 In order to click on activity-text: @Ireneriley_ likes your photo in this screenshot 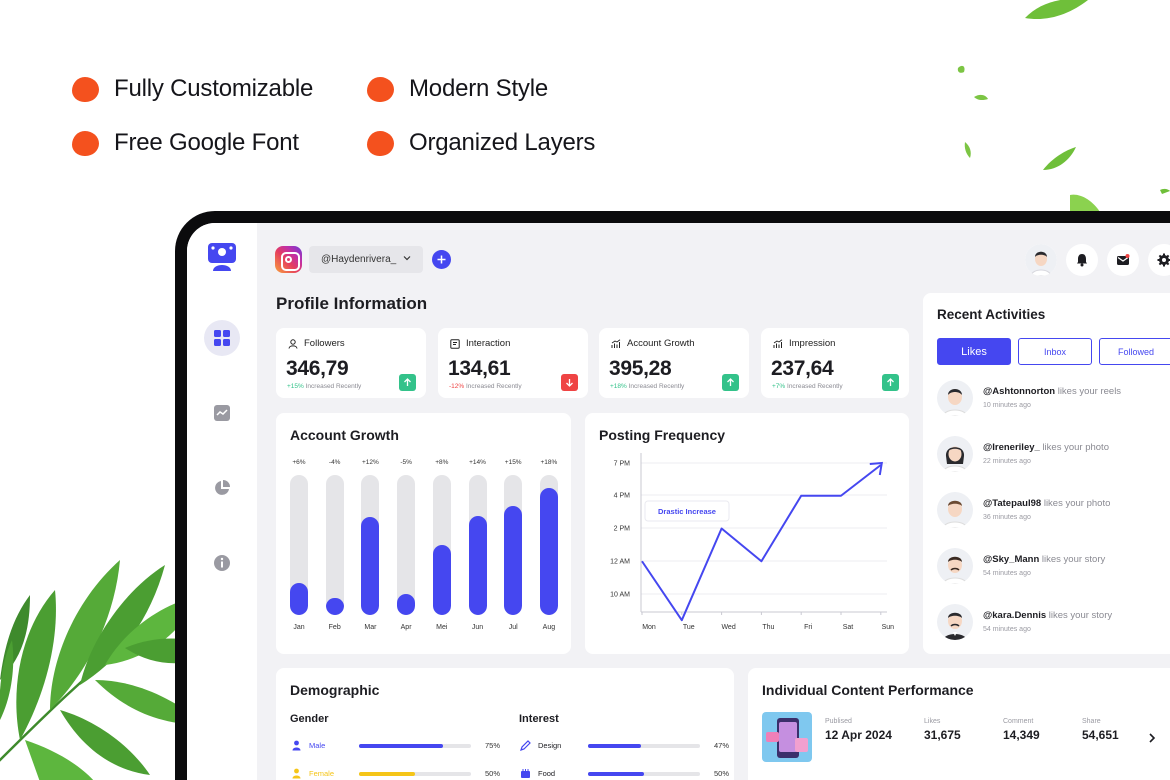, I will do `click(1046, 447)`.